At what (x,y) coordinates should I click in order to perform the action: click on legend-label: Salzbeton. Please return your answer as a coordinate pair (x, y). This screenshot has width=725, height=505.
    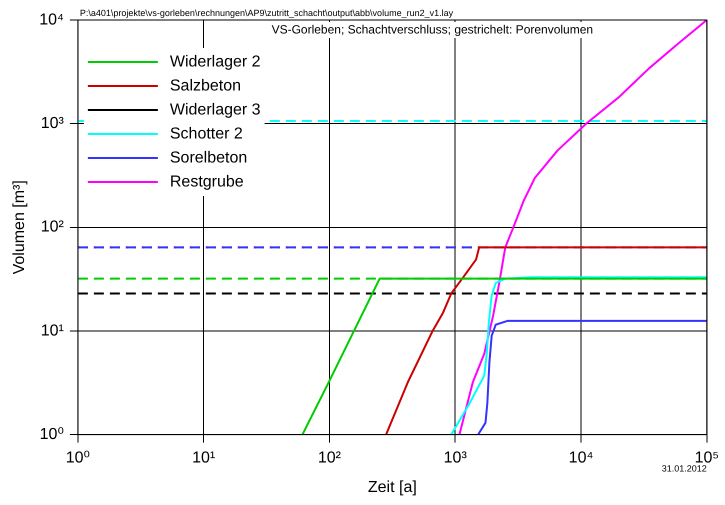
    Looking at the image, I should click on (206, 85).